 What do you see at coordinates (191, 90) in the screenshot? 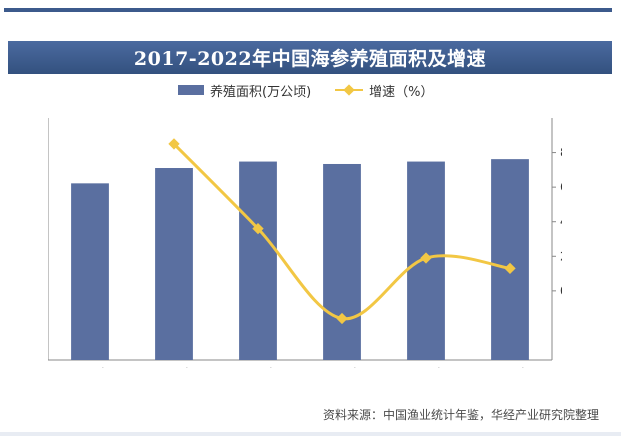
I see `legend-bar-swatch` at bounding box center [191, 90].